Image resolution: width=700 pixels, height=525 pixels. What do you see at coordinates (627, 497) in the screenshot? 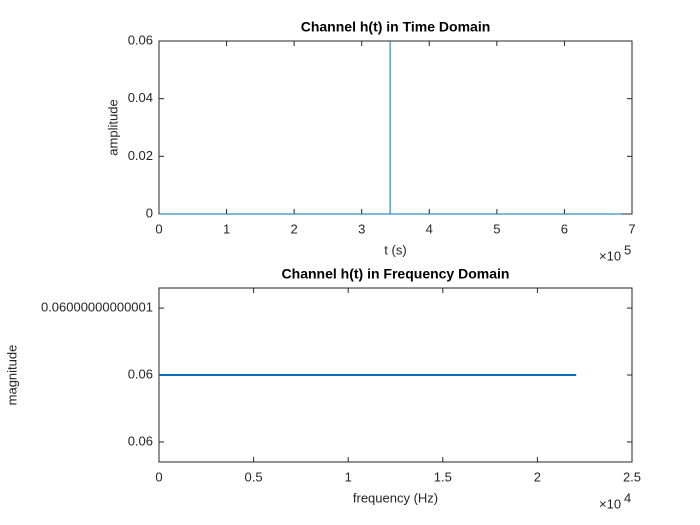
I see `x-multiplier-power: 4` at bounding box center [627, 497].